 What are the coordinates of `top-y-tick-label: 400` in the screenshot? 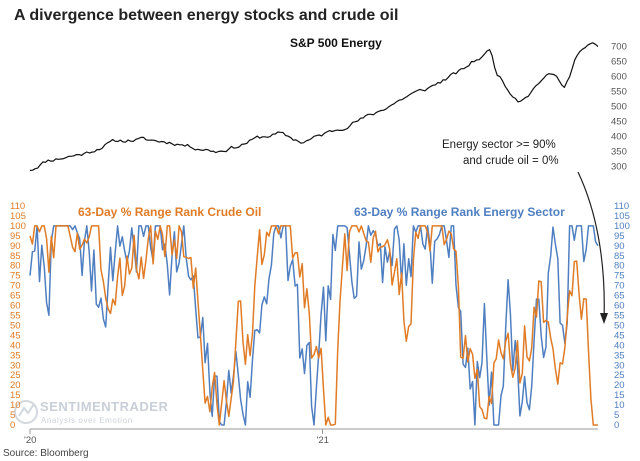 It's located at (619, 137).